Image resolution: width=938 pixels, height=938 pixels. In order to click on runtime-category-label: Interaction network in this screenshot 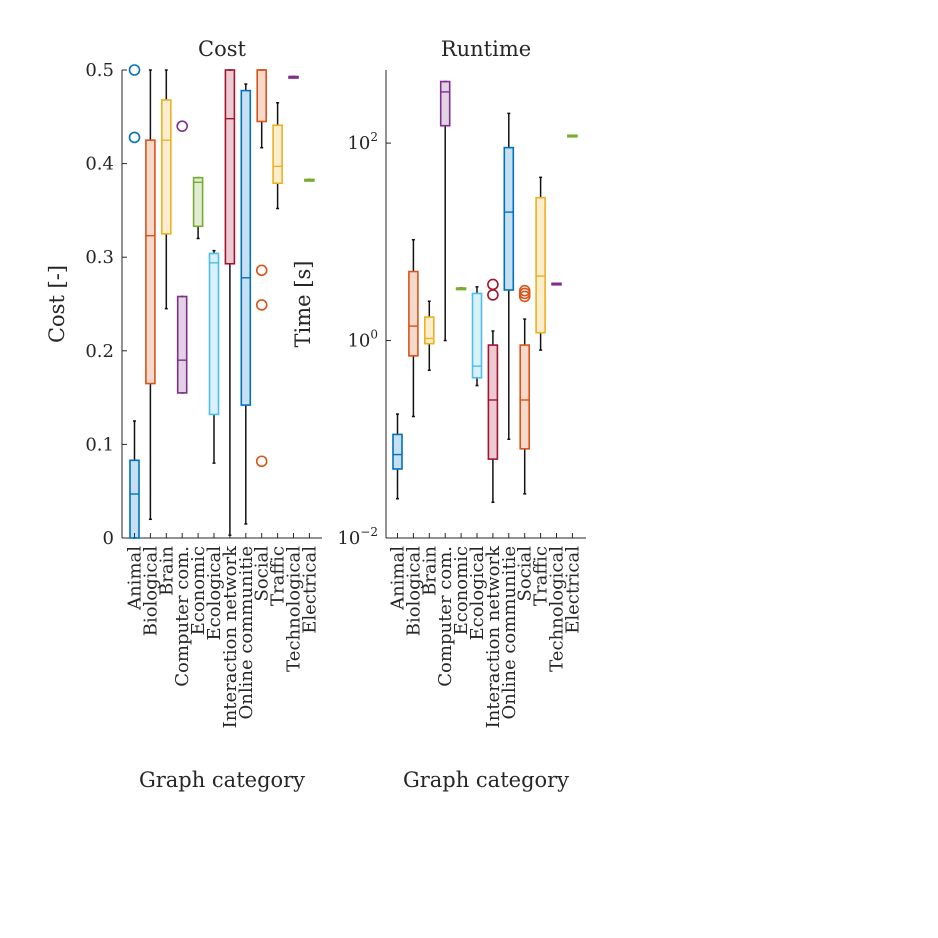, I will do `click(493, 636)`.